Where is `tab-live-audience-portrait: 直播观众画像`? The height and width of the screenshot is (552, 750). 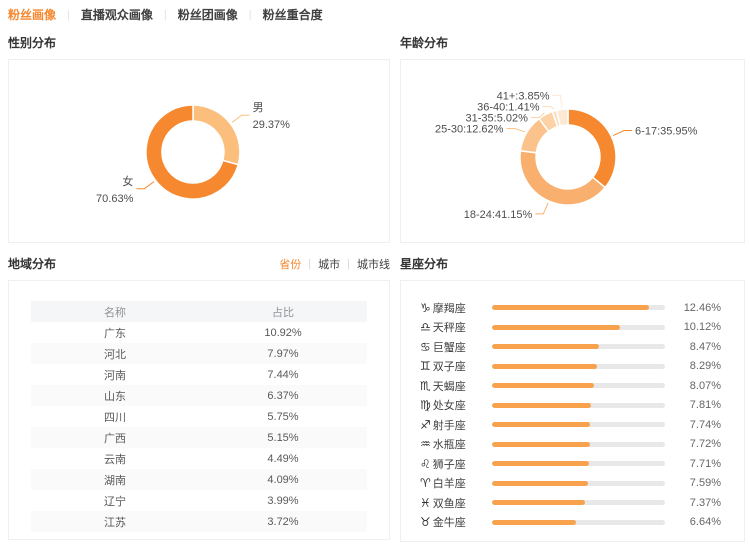
tab-live-audience-portrait: 直播观众画像 is located at coordinates (116, 15).